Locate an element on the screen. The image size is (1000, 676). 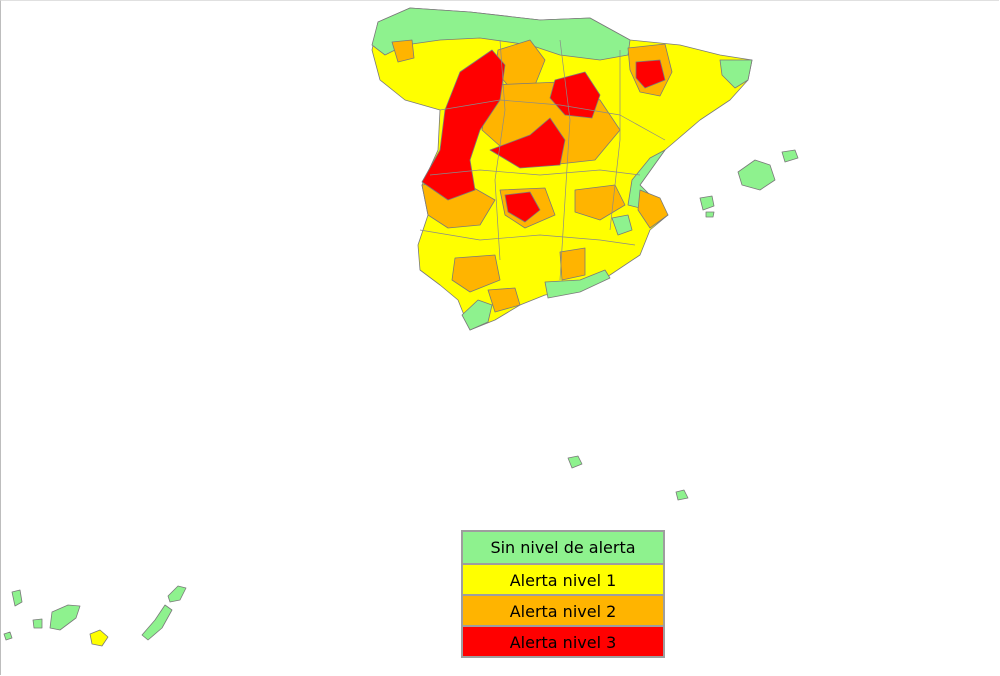
menorca-island is located at coordinates (790, 156).